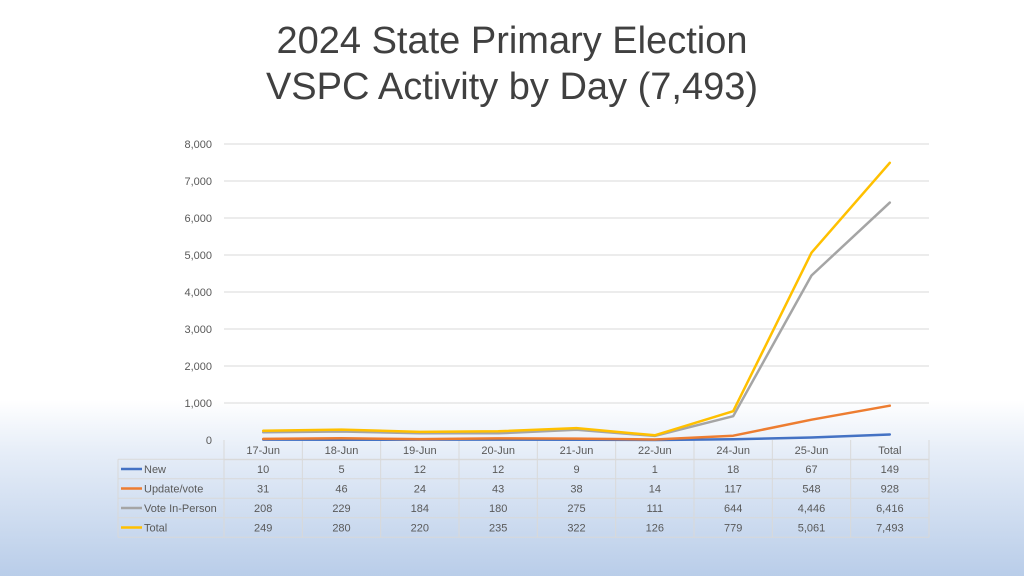 This screenshot has width=1024, height=576. What do you see at coordinates (811, 470) in the screenshot?
I see `data-label: 67` at bounding box center [811, 470].